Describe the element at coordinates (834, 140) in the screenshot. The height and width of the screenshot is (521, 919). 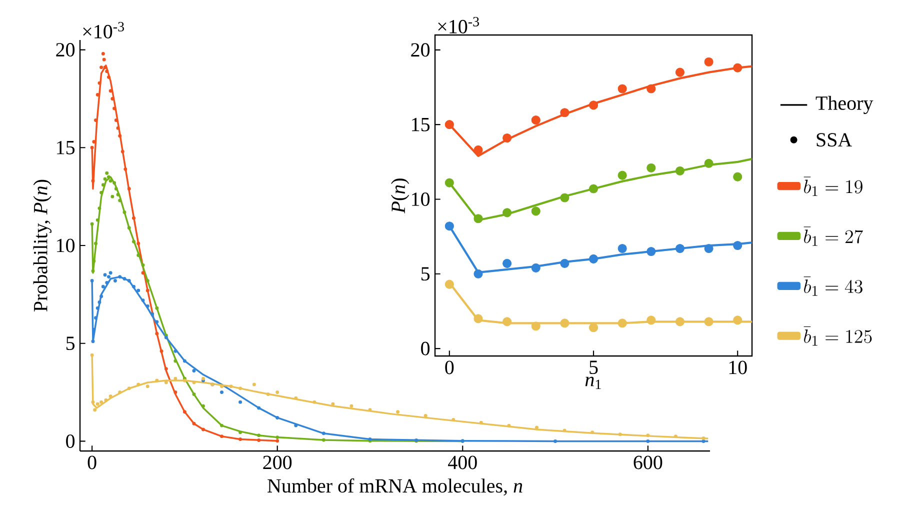
I see `text: SSA` at that location.